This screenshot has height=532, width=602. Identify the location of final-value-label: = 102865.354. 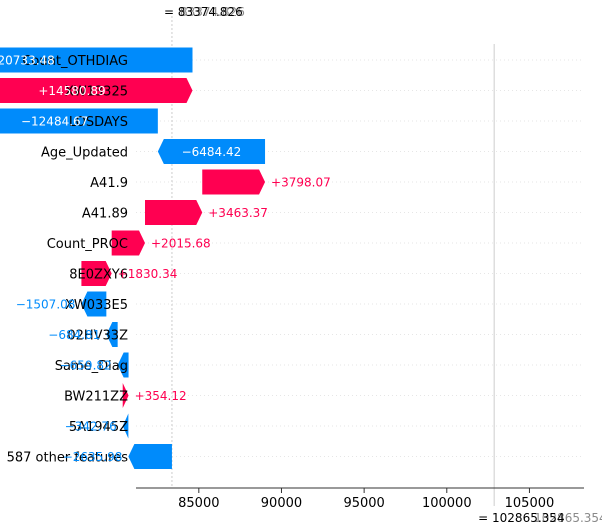
(521, 518).